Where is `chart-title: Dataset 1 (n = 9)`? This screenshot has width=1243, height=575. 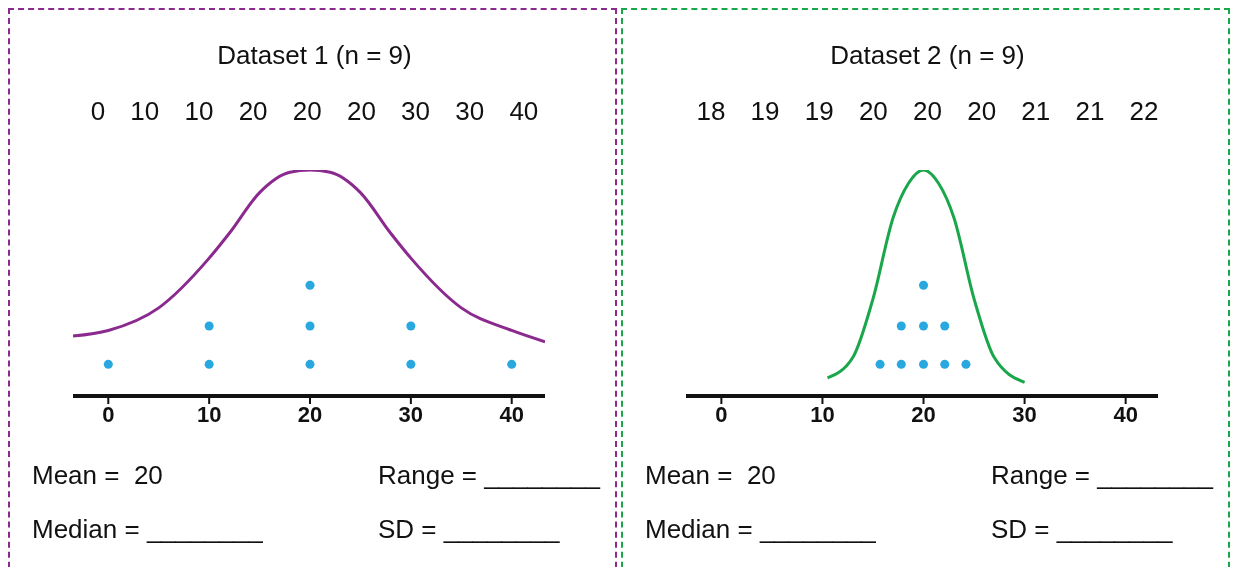
chart-title: Dataset 1 (n = 9) is located at coordinates (314, 55).